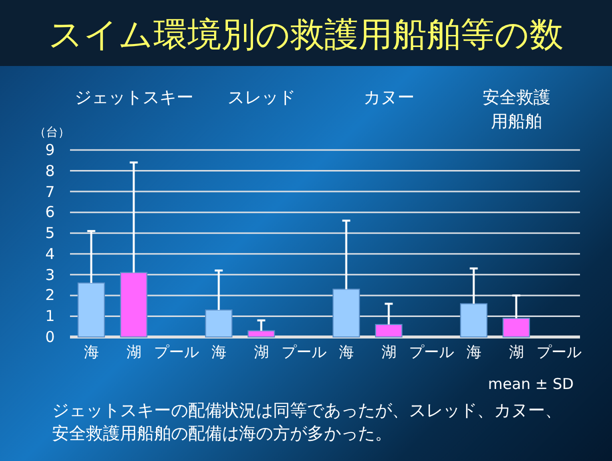  What do you see at coordinates (50, 316) in the screenshot?
I see `y-tick-label: 1` at bounding box center [50, 316].